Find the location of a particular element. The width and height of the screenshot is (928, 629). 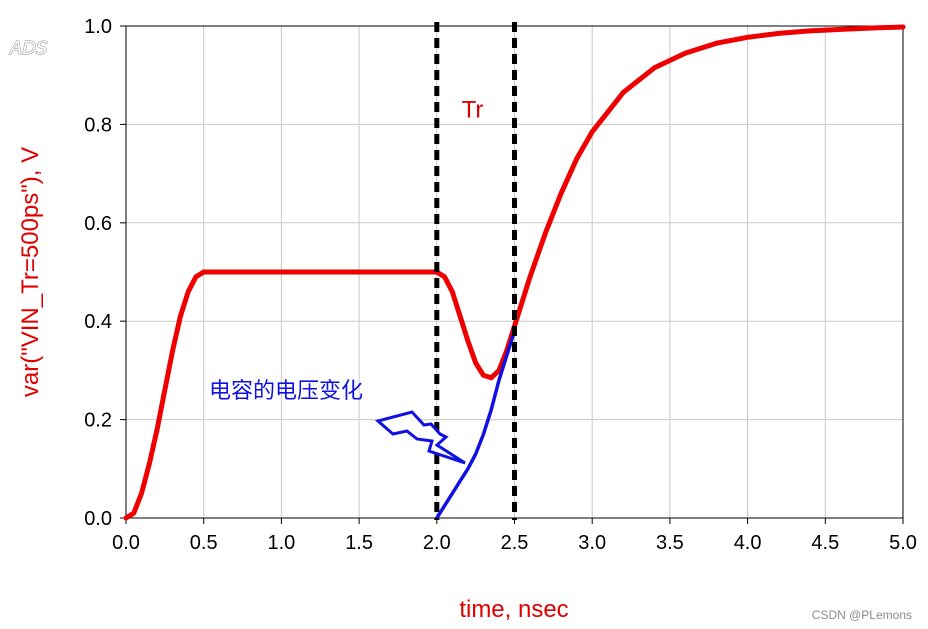

y-axis: 0.0 0.2 0.4 0.6 0.8 1.0 is located at coordinates (105, 273).